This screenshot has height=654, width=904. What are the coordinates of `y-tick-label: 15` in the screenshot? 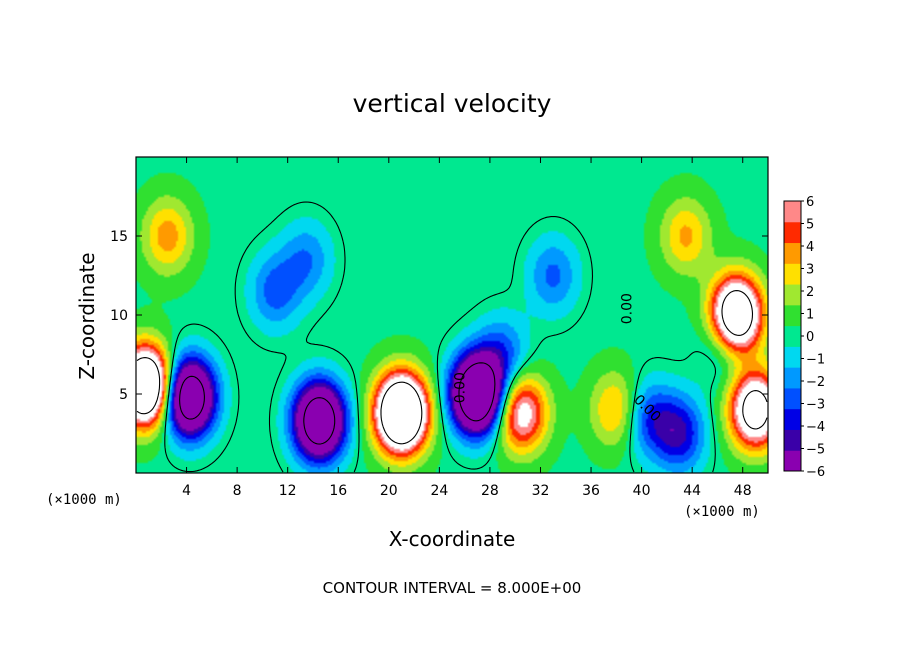 It's located at (119, 237).